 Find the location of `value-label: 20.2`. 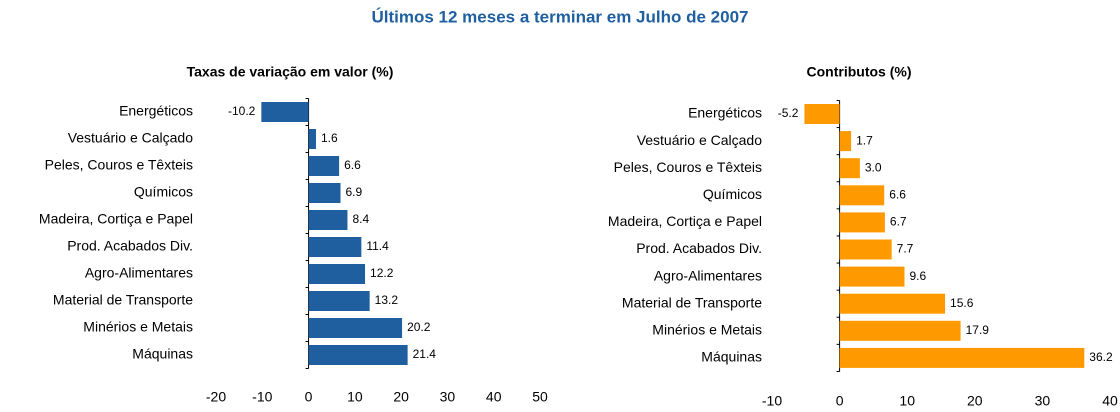

value-label: 20.2 is located at coordinates (419, 327).